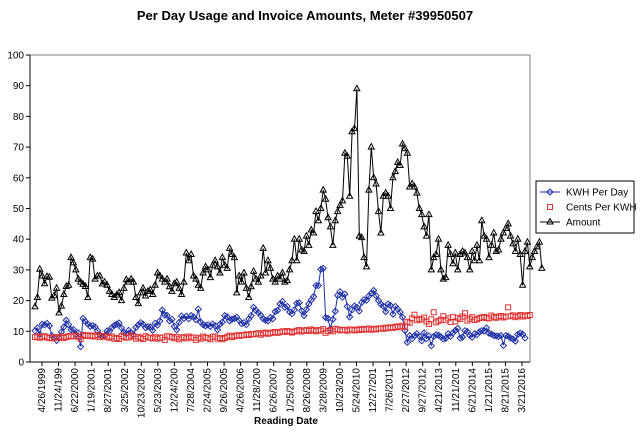 The image size is (640, 432). I want to click on x-tick-label: 1/21/2015, so click(489, 390).